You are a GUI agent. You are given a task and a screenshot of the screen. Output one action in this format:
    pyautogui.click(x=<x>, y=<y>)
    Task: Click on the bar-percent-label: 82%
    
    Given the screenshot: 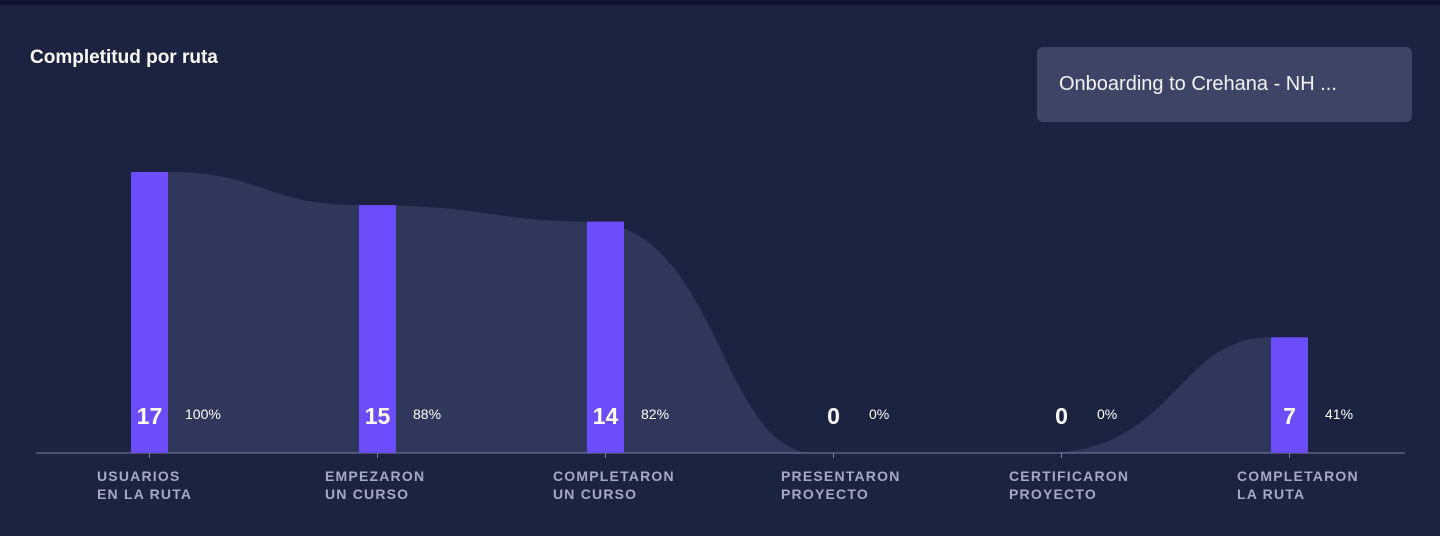 What is the action you would take?
    pyautogui.click(x=655, y=414)
    